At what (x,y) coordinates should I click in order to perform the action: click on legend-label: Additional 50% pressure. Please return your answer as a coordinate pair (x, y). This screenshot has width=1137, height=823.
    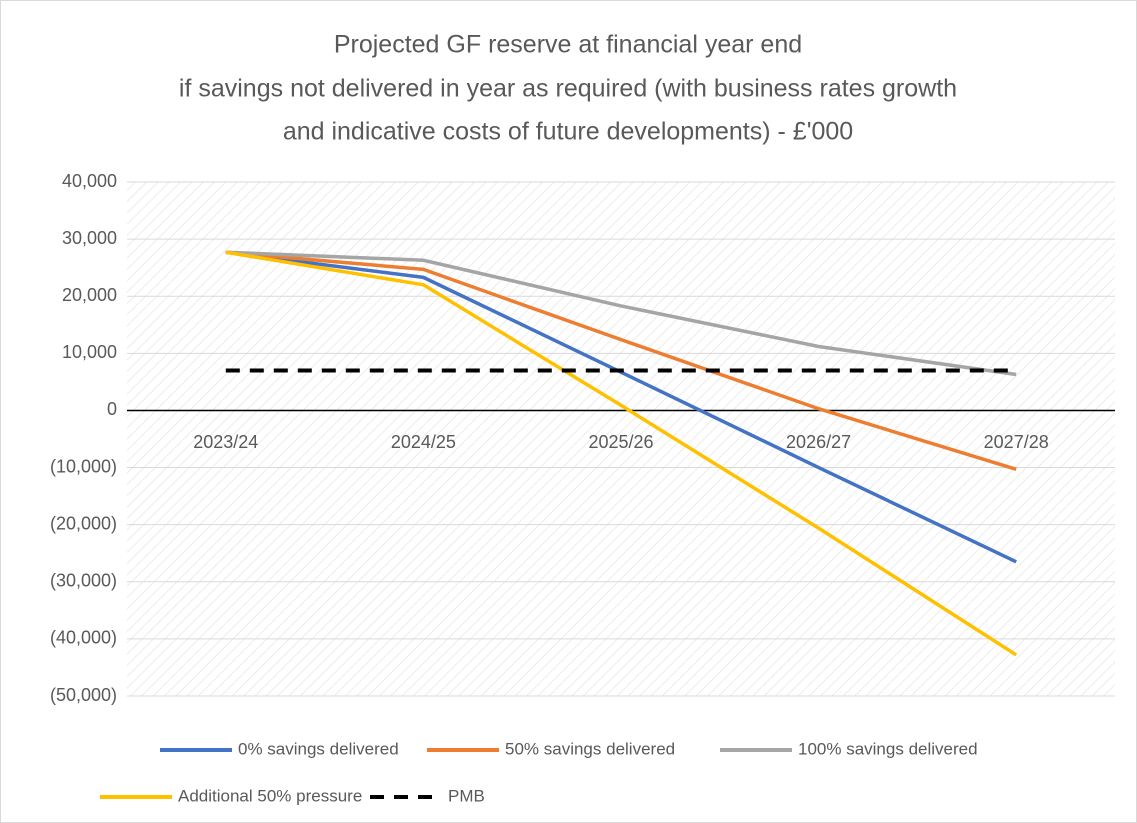
    Looking at the image, I should click on (270, 795).